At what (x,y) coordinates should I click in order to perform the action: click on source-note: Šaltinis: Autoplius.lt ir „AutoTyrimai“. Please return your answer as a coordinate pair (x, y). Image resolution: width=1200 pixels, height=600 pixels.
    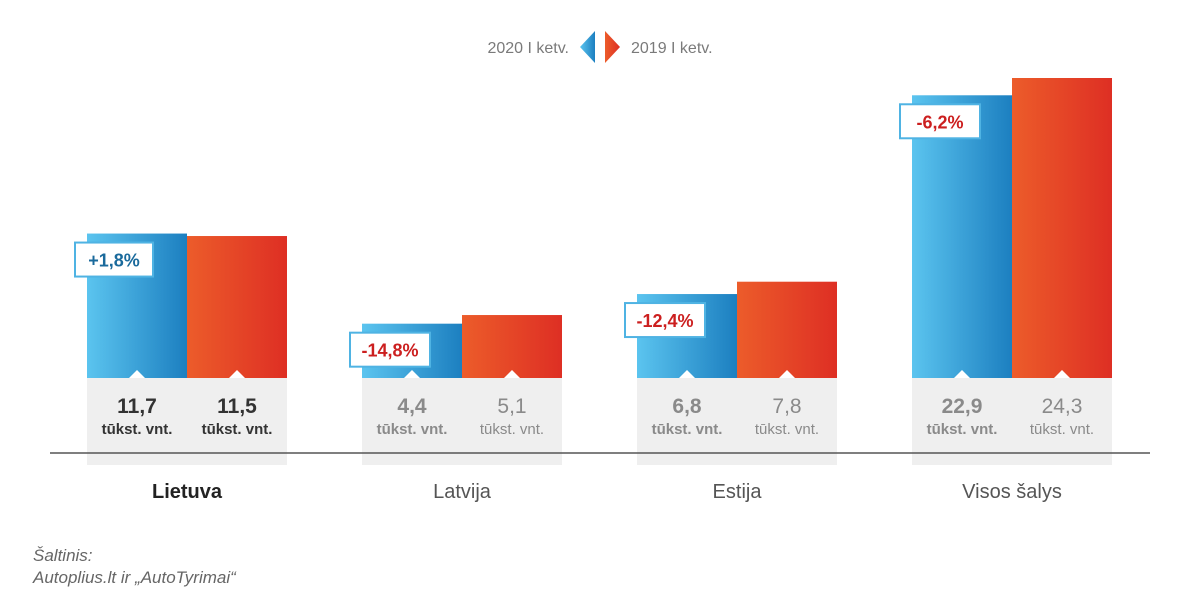
    Looking at the image, I should click on (134, 567).